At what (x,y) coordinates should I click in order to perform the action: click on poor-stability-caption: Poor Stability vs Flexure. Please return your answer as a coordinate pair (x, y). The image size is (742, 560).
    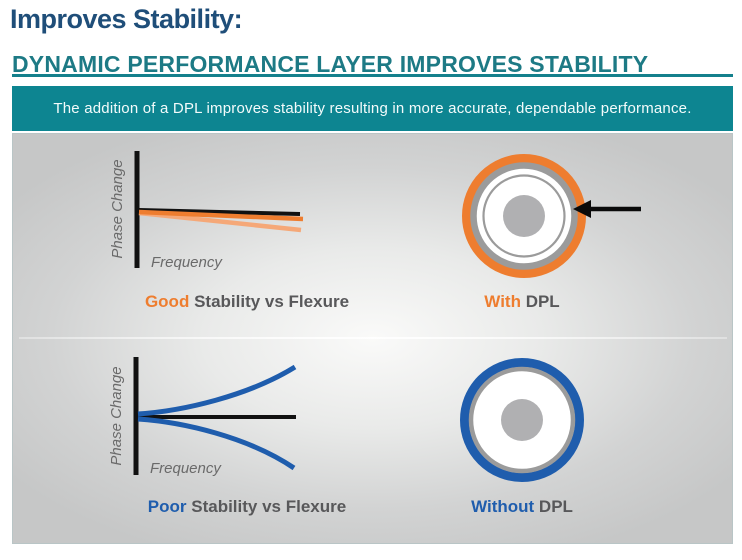
    Looking at the image, I should click on (247, 507).